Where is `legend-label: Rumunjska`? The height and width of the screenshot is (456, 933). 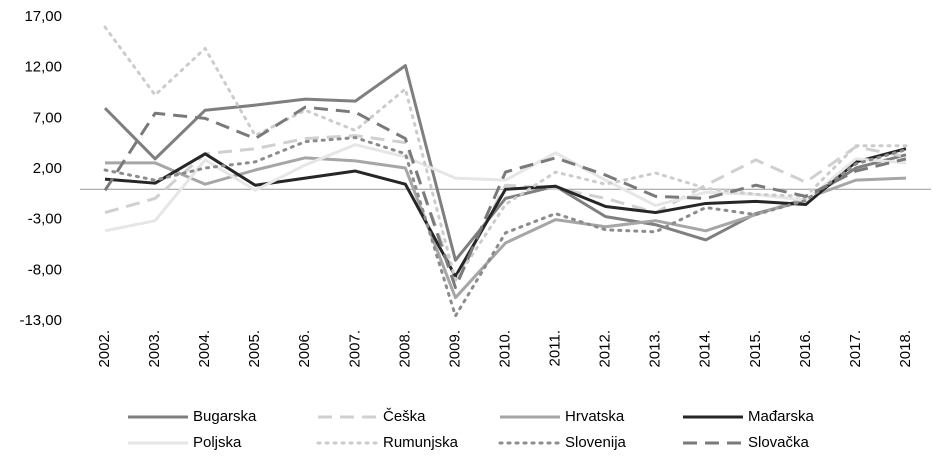
legend-label: Rumunjska is located at coordinates (421, 442).